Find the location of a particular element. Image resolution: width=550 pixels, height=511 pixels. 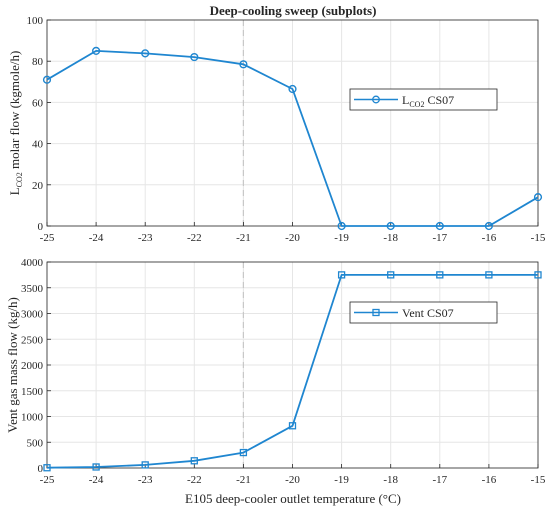

y-tick-label: 3500 is located at coordinates (32, 289).